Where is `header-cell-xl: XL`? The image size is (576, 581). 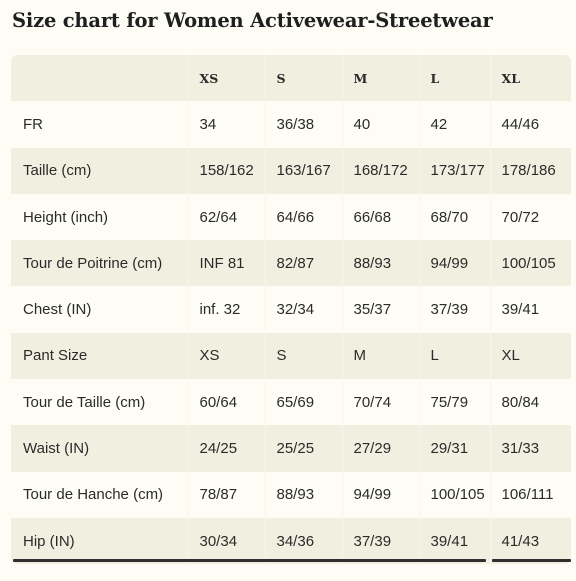 header-cell-xl: XL is located at coordinates (530, 78).